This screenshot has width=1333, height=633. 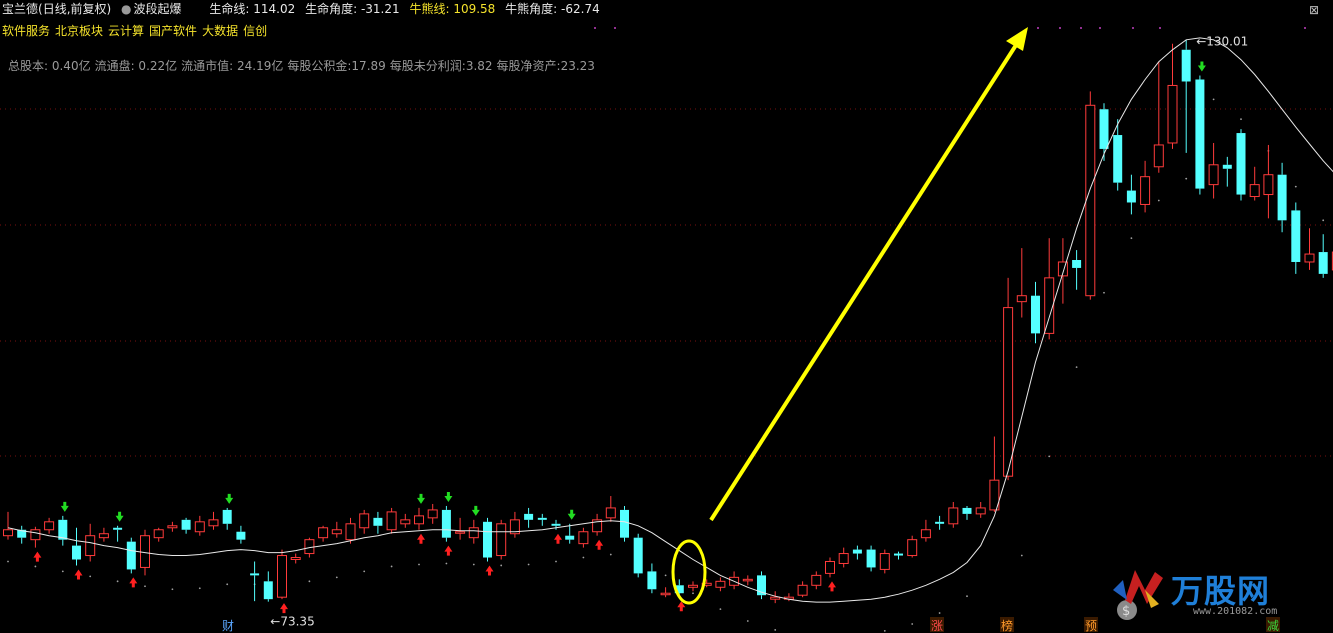 What do you see at coordinates (173, 31) in the screenshot?
I see `concept-tag: 国产软件` at bounding box center [173, 31].